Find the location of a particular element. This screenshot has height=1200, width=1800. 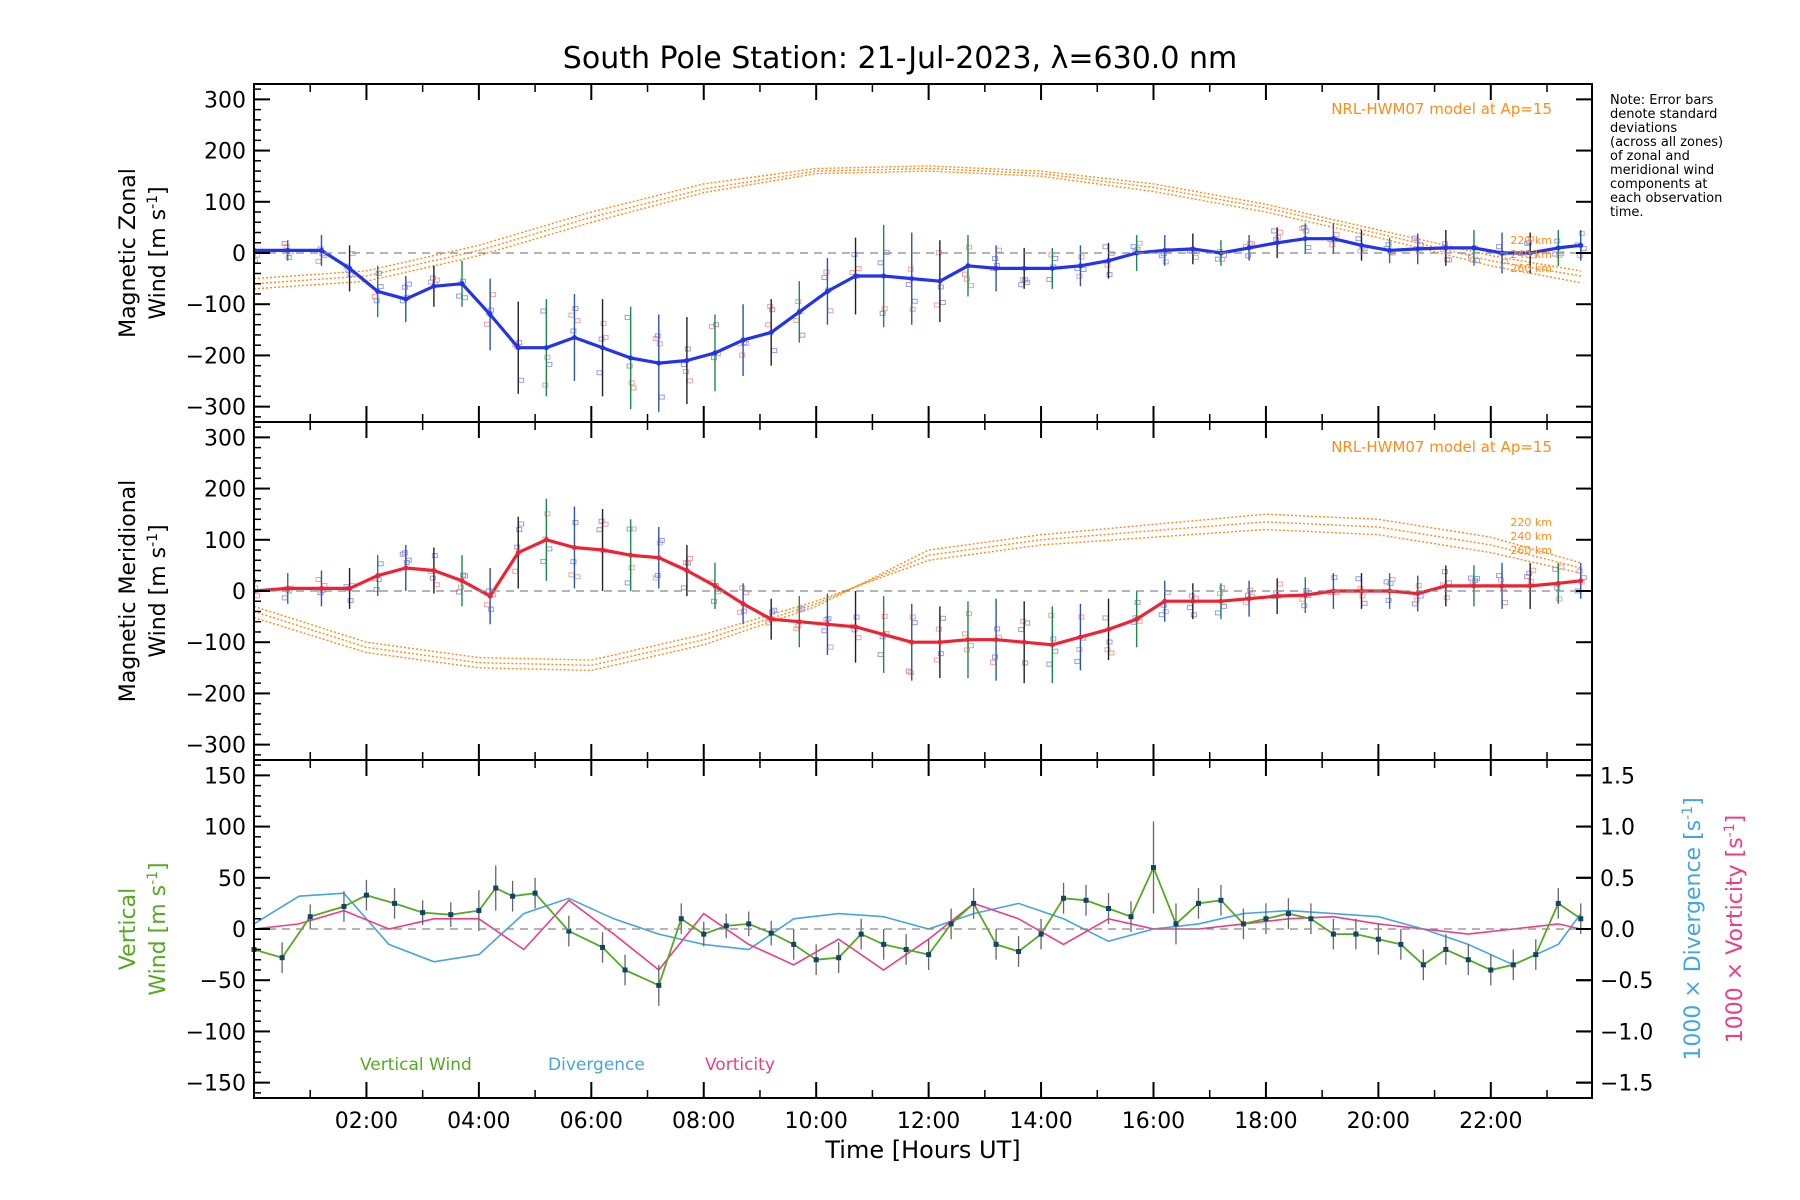

divergence-axis-label-text: 1000 × Divergence [s is located at coordinates (1693, 940).